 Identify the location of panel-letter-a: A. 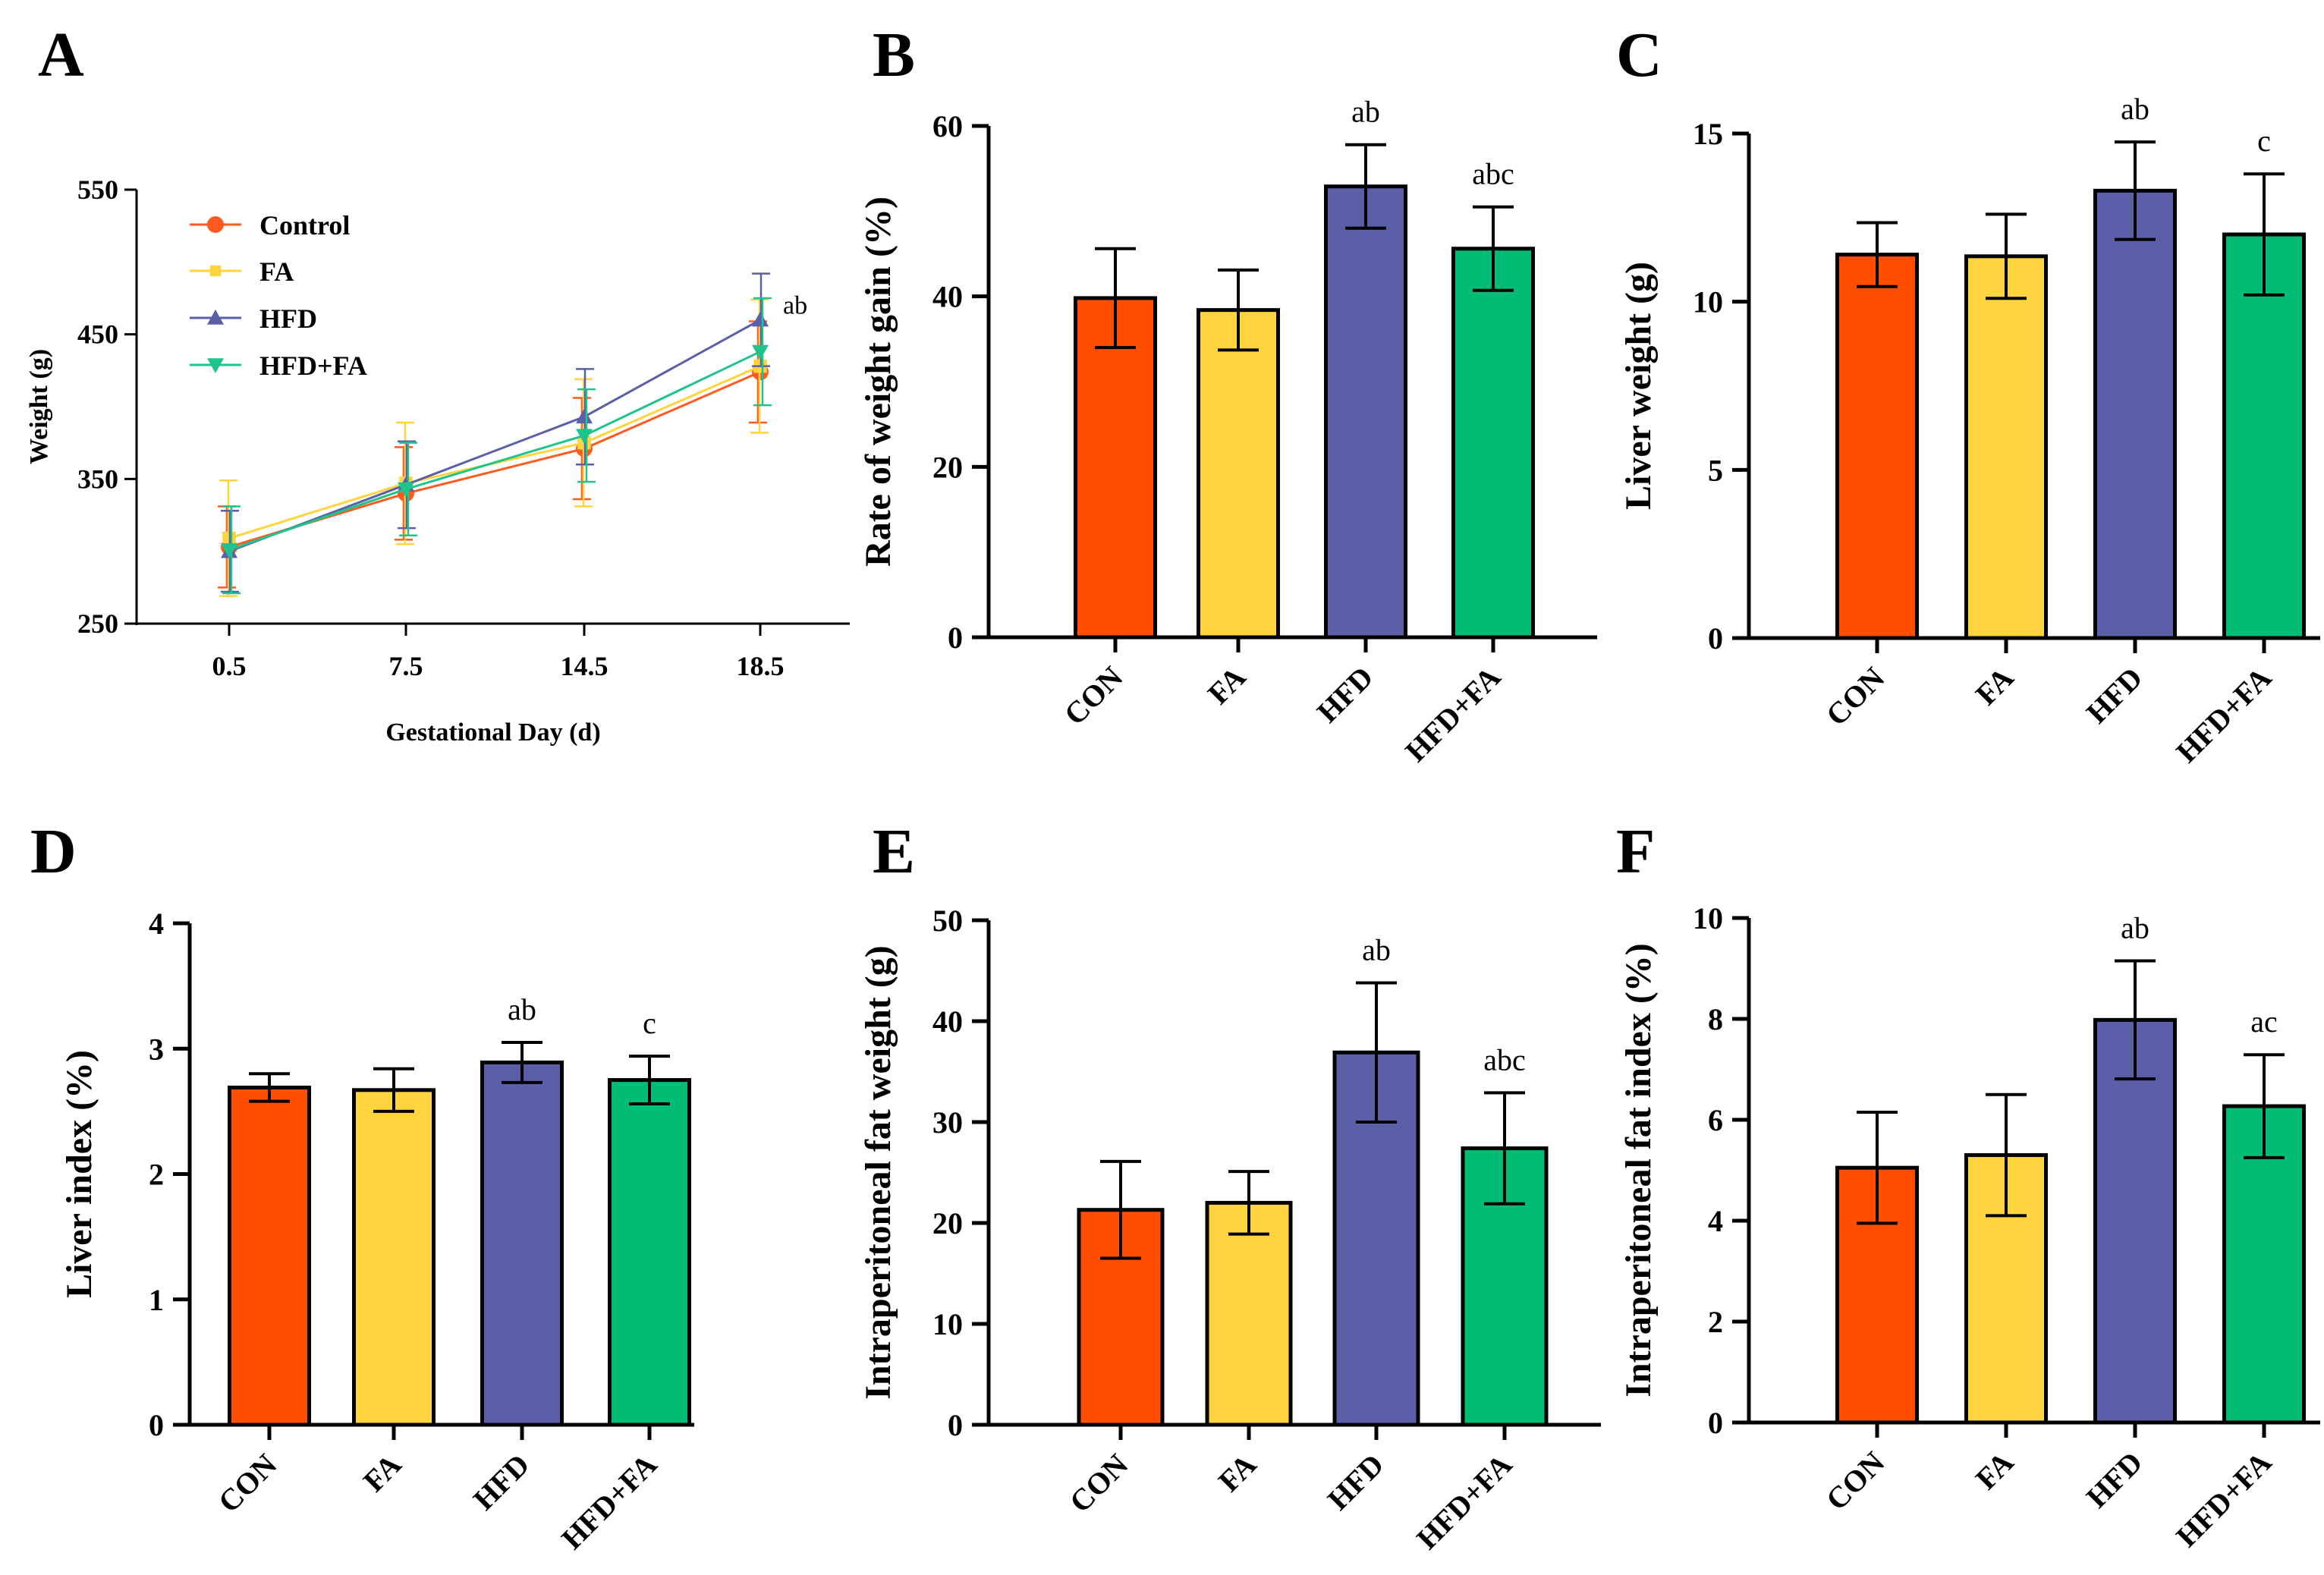
(61, 55).